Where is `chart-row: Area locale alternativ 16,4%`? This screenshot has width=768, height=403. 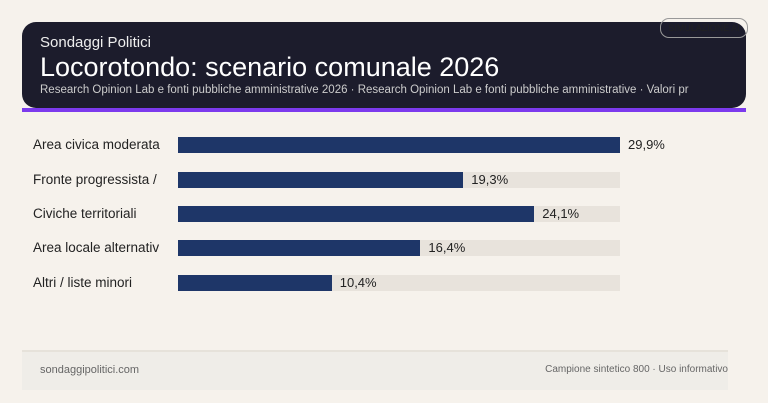 chart-row: Area locale alternativ 16,4% is located at coordinates (384, 248).